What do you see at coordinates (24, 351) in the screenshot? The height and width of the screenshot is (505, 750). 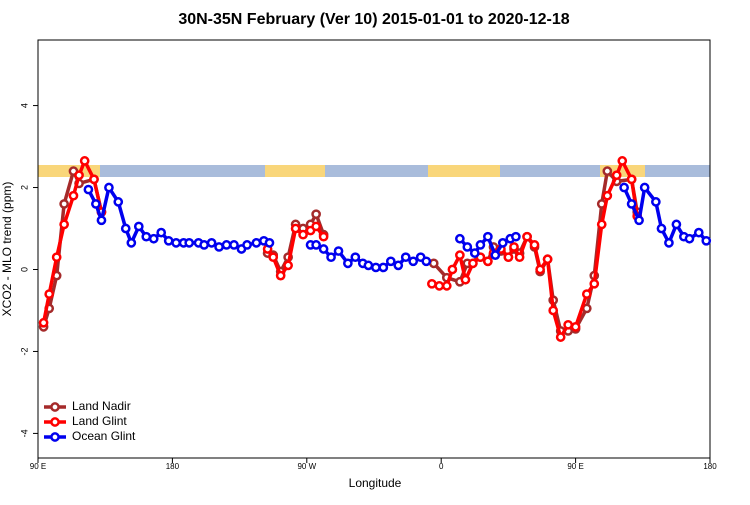 I see `y-tick-label: -2` at bounding box center [24, 351].